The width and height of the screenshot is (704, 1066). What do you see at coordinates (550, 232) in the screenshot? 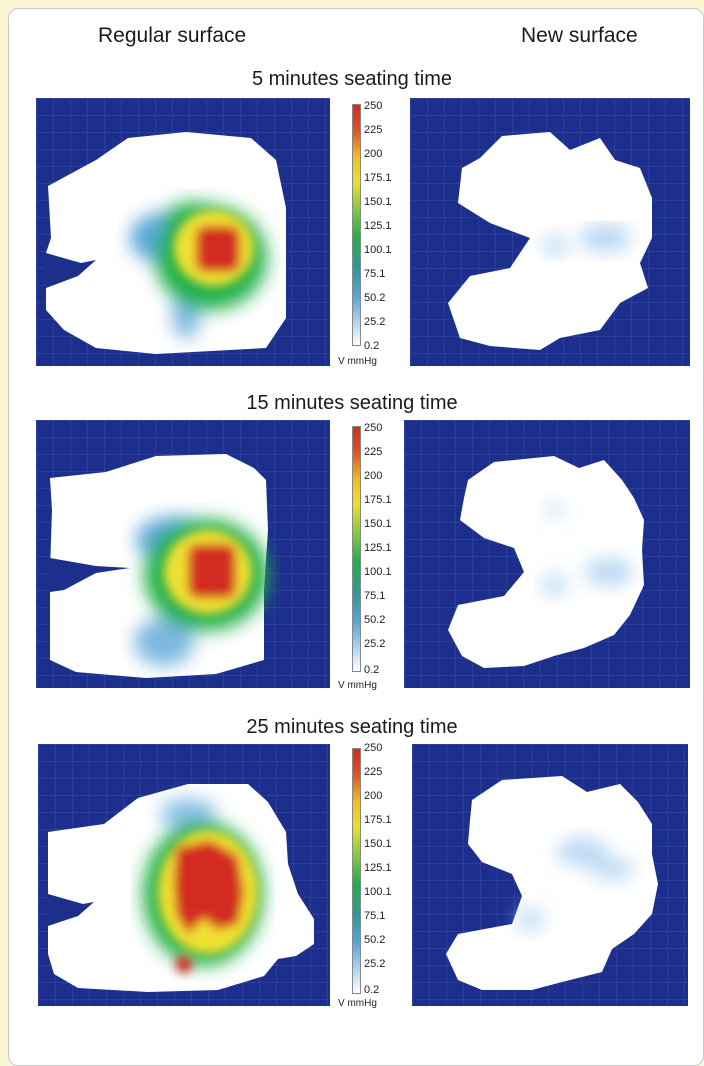
I see `pressure-map-new-5min` at bounding box center [550, 232].